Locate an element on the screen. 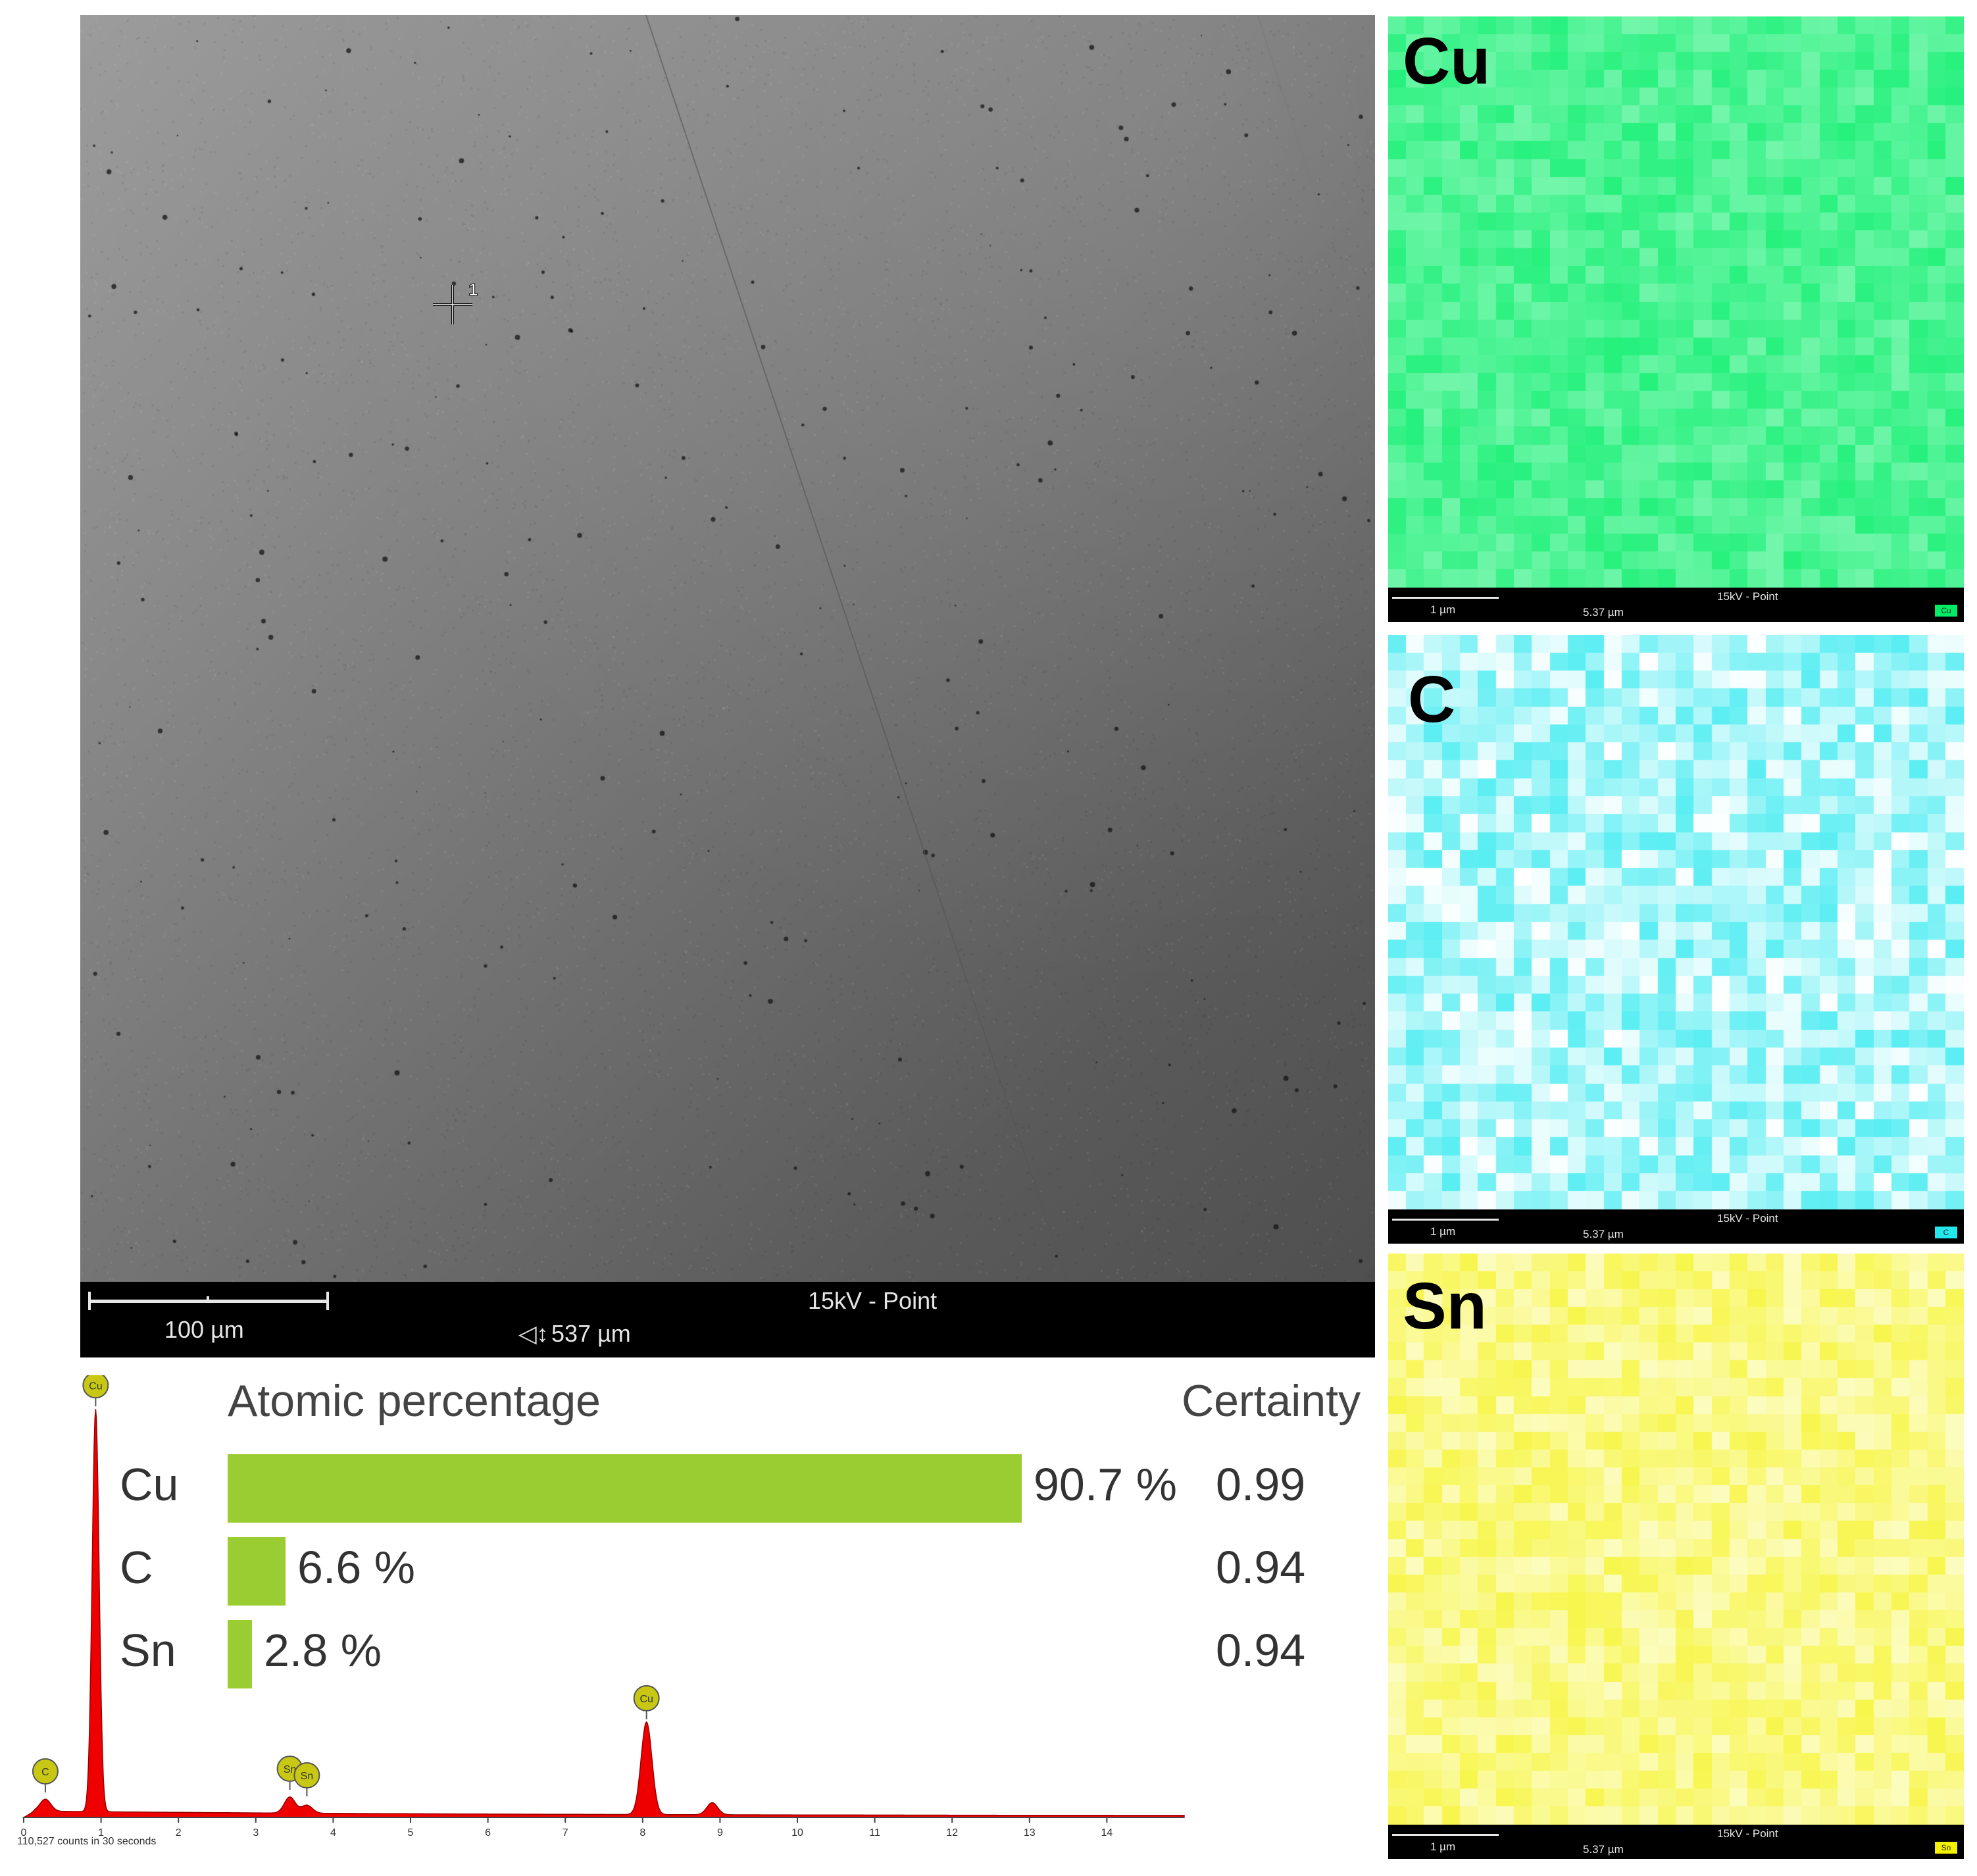 This screenshot has height=1876, width=1977. x-tick-label: 2 is located at coordinates (179, 1833).